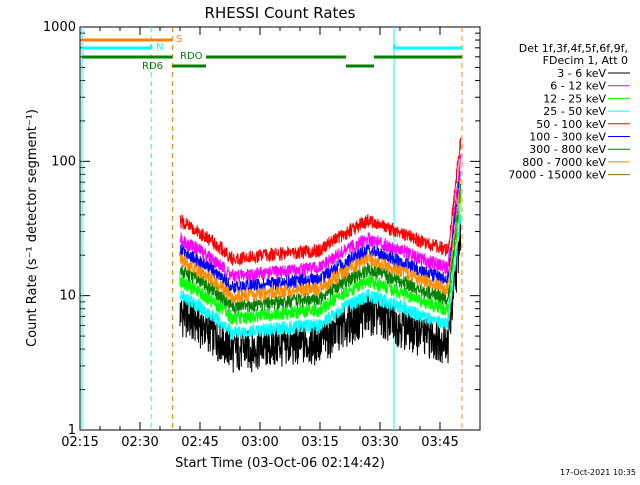 The height and width of the screenshot is (485, 640). Describe the element at coordinates (567, 149) in the screenshot. I see `legend-entry-label: 300 - 800 keV` at that location.